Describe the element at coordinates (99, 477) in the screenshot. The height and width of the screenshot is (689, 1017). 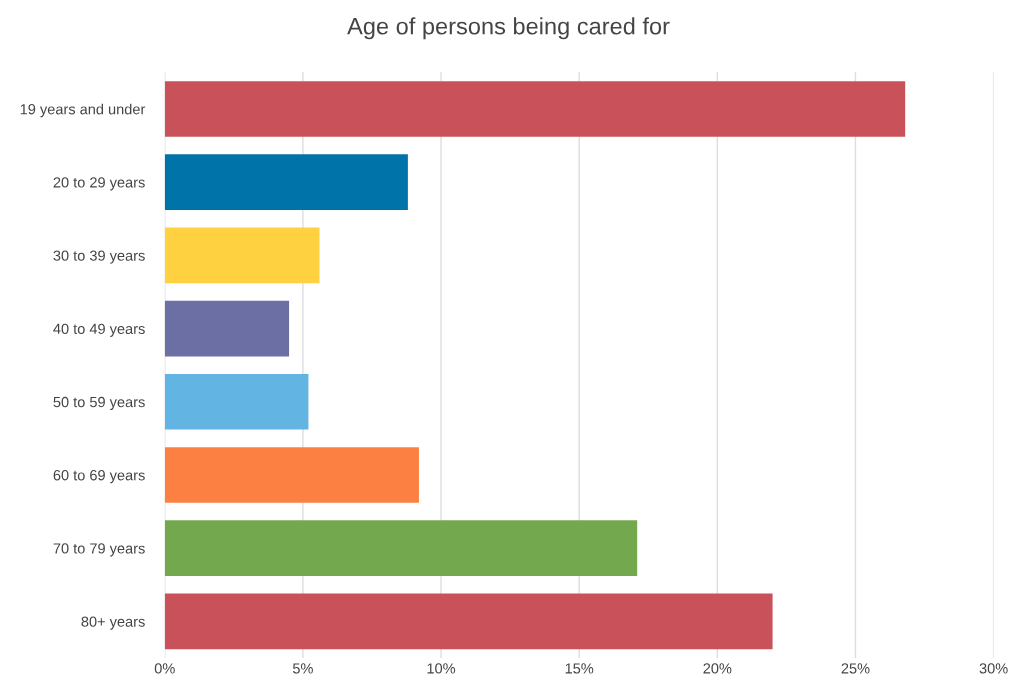
I see `y-tick-label: 60 to 69 years` at that location.